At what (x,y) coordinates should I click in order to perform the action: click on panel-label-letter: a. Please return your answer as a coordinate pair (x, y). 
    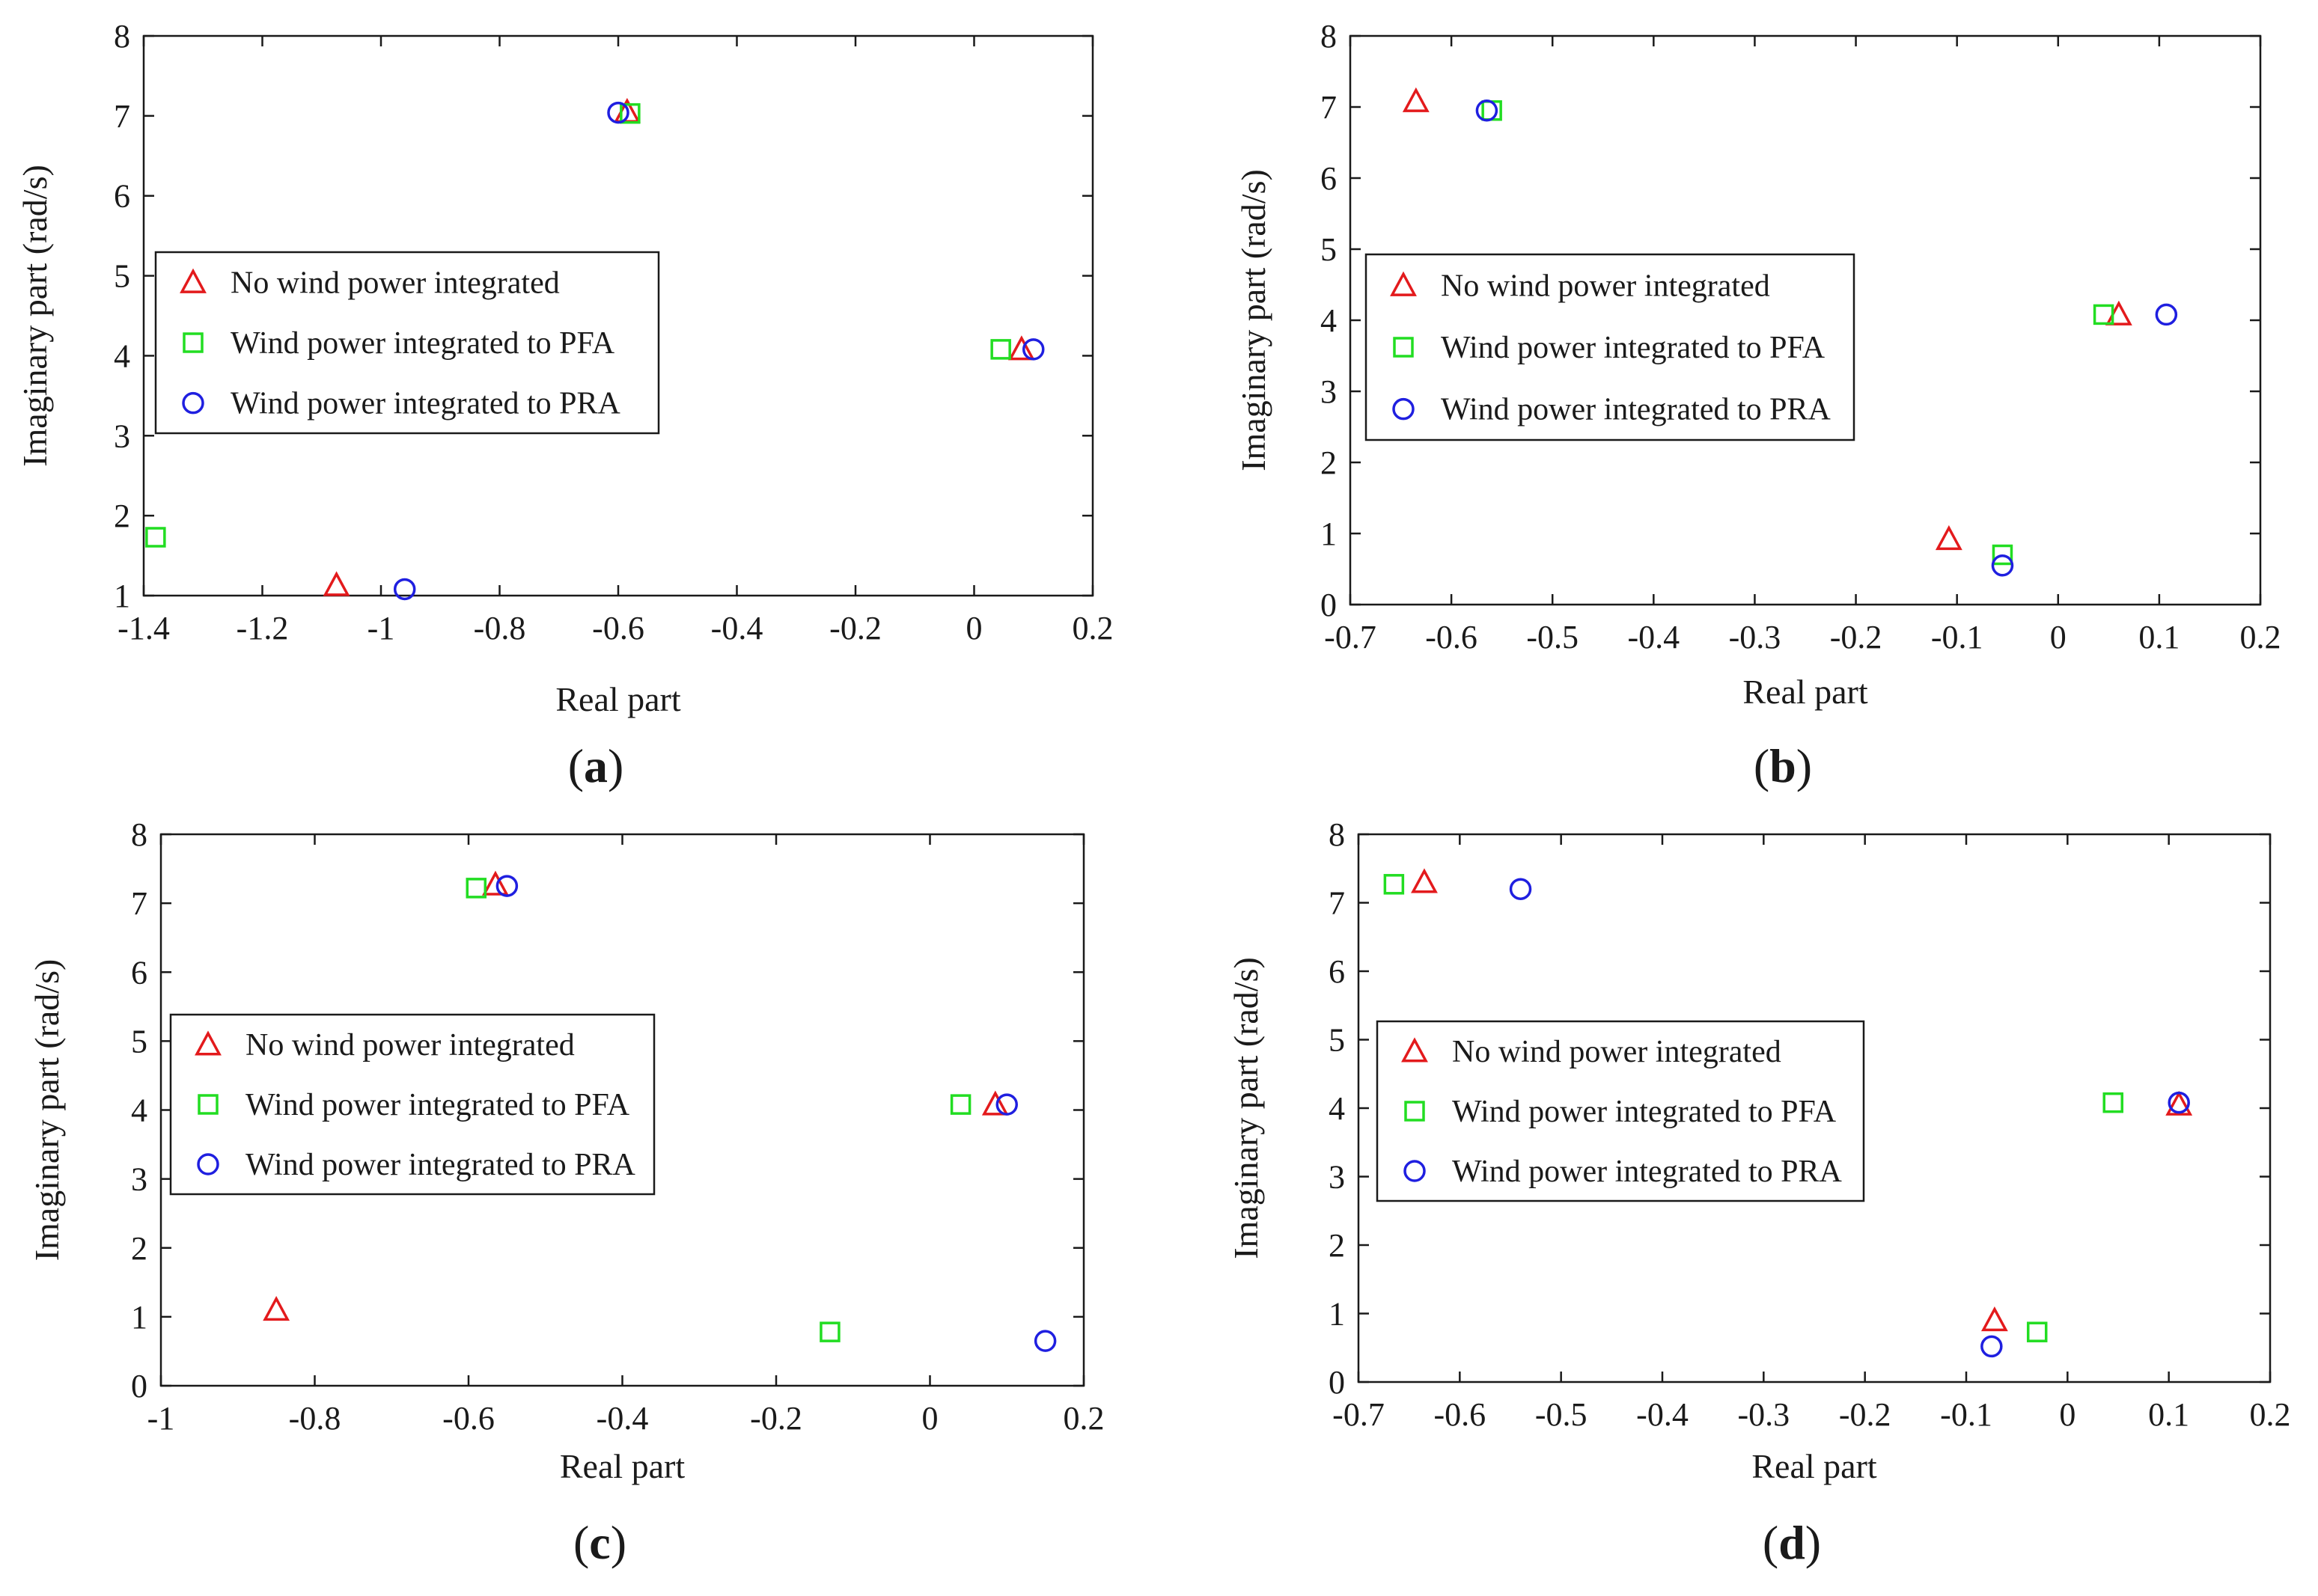
    Looking at the image, I should click on (596, 766).